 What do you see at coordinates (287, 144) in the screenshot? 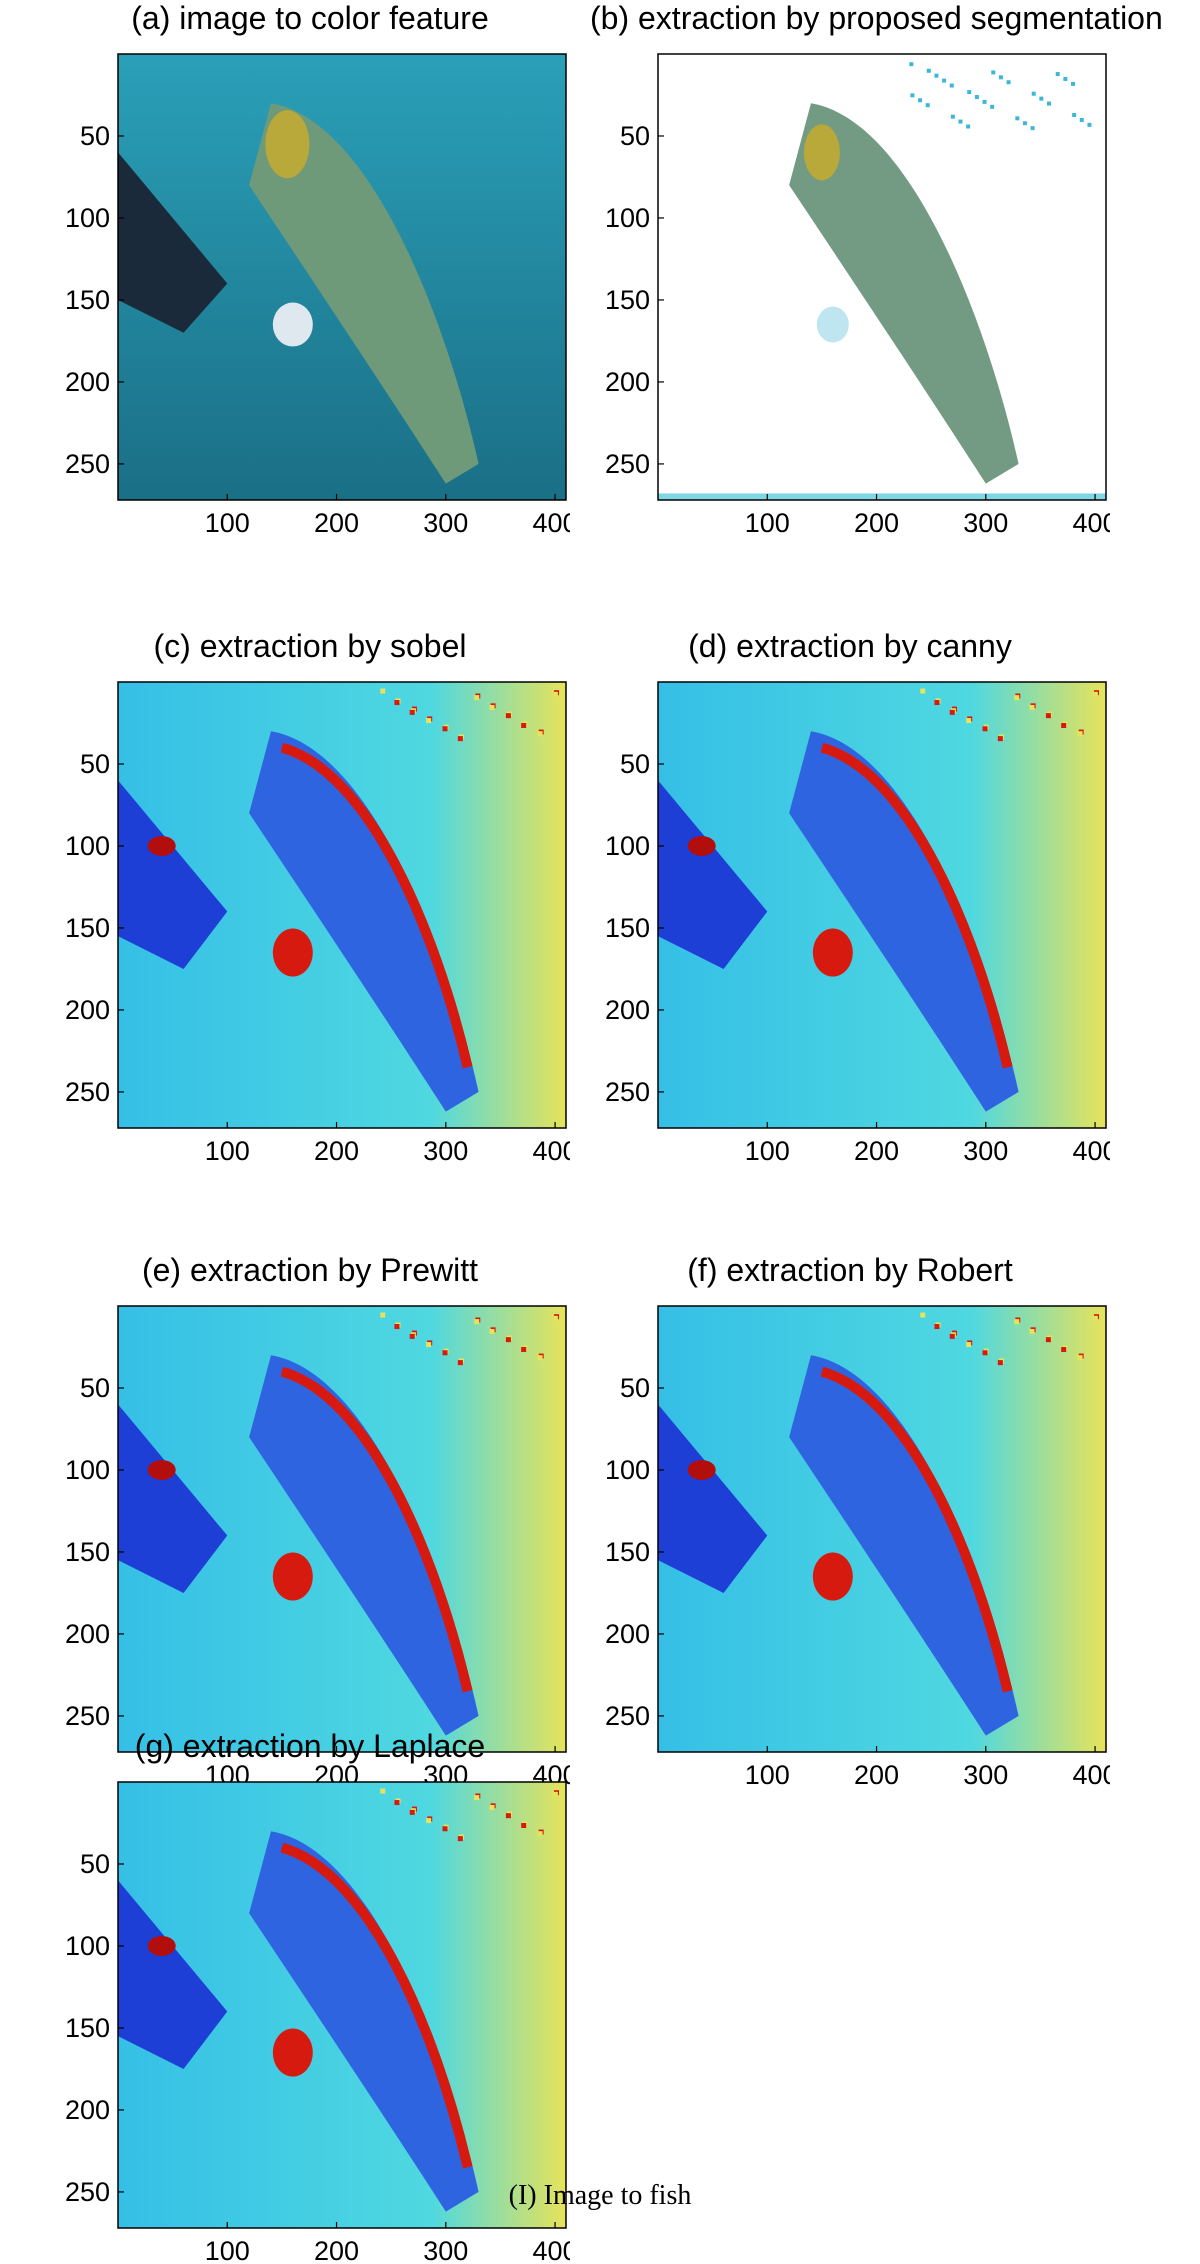
I see `fish-head` at bounding box center [287, 144].